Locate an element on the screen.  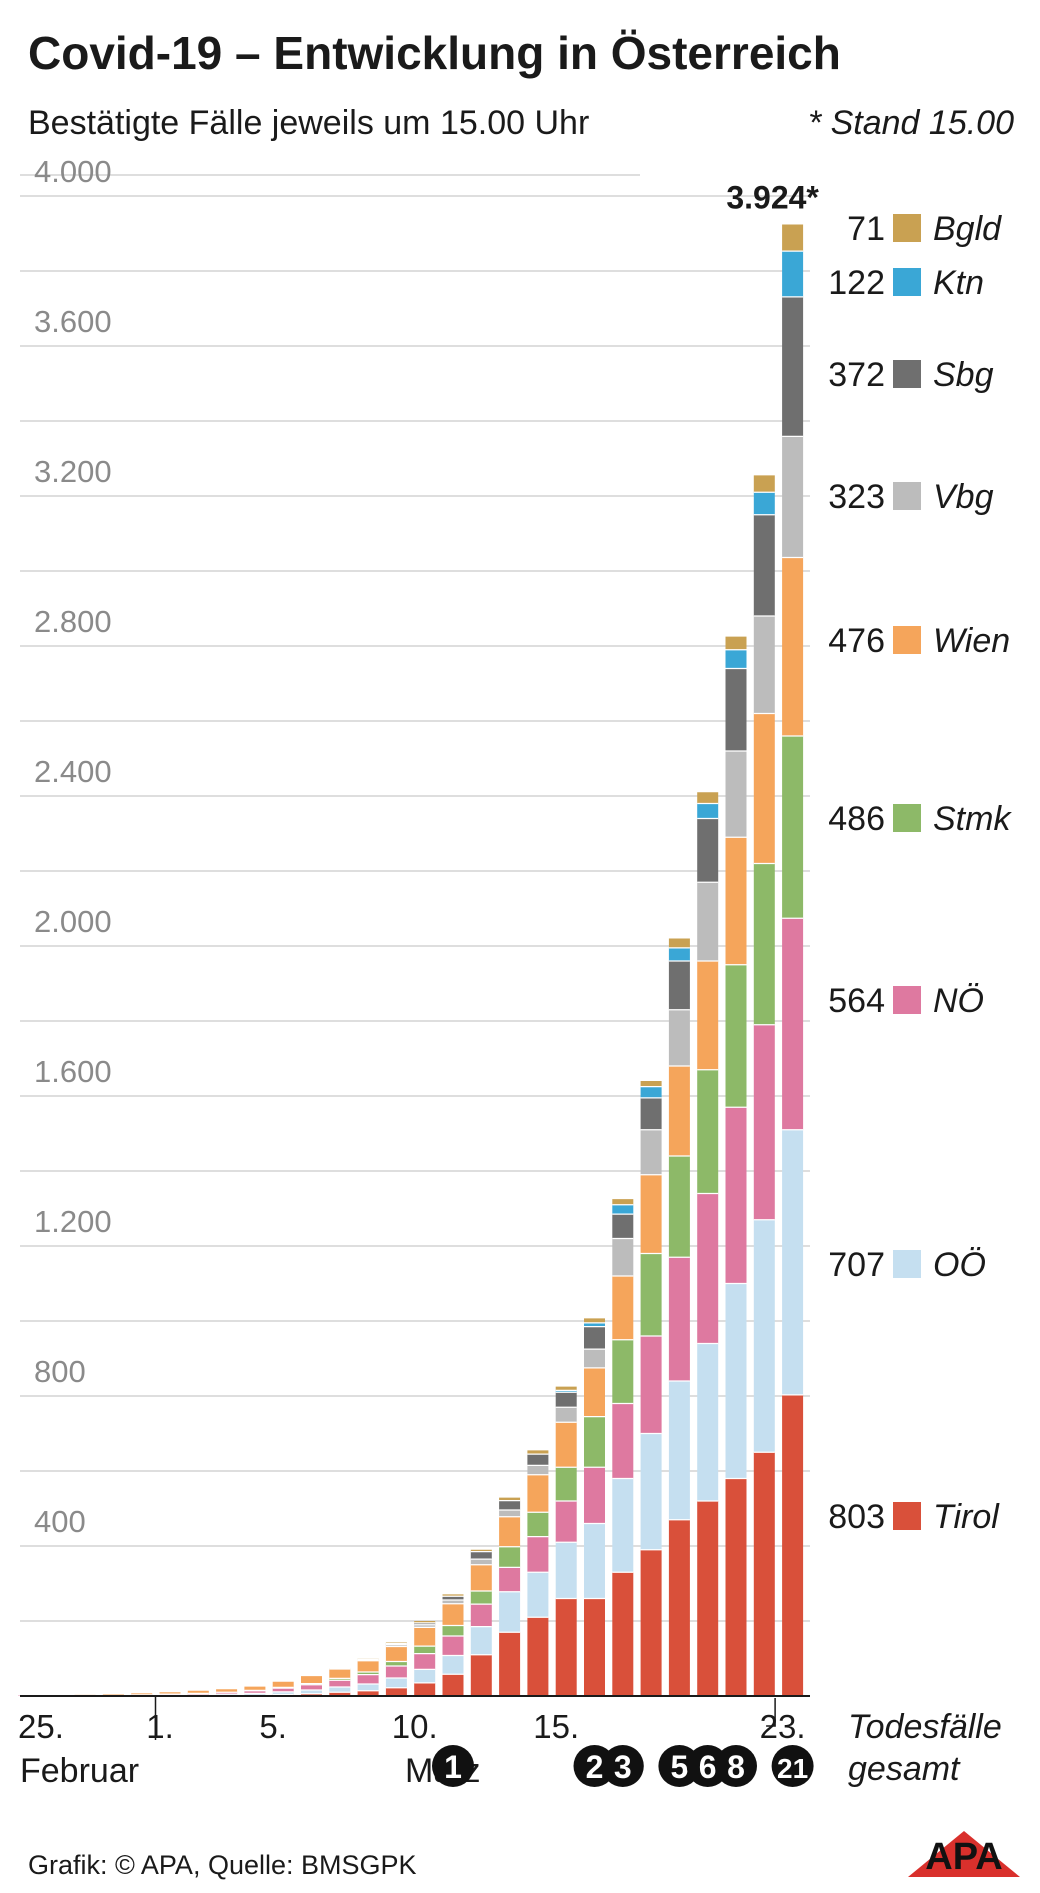
y-tick-label: 3.200 is located at coordinates (73, 471).